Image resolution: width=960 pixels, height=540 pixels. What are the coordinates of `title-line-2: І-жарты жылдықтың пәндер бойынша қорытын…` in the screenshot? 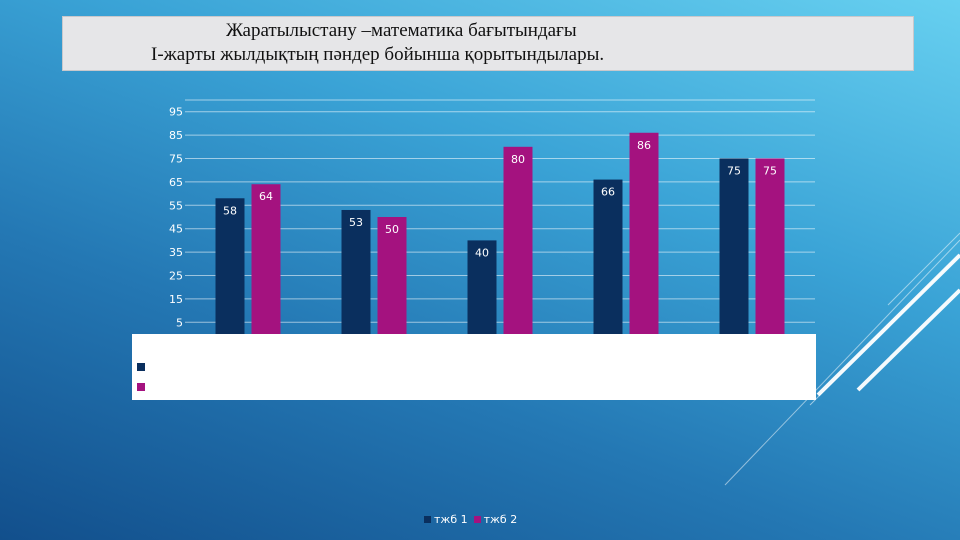 It's located at (378, 54).